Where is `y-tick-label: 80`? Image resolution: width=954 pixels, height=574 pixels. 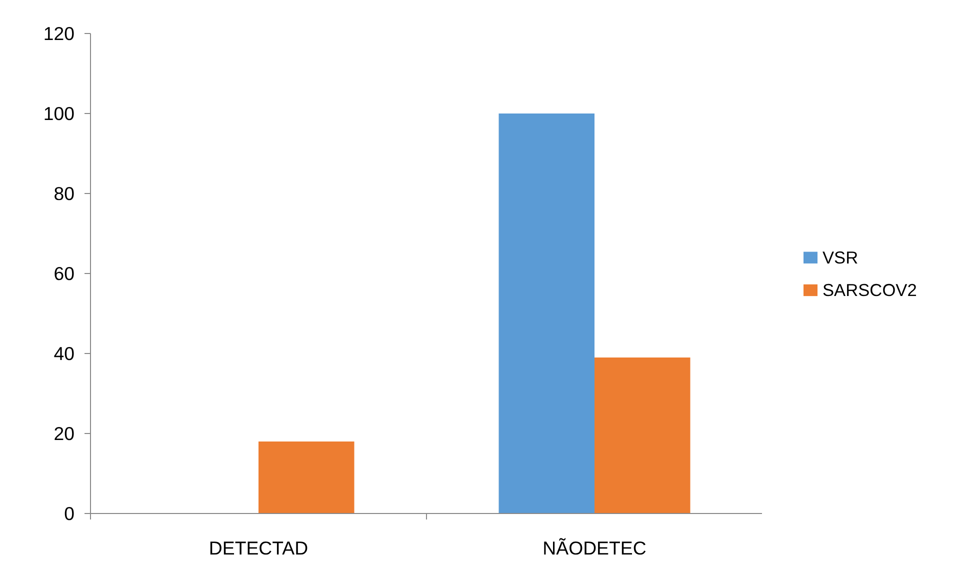 y-tick-label: 80 is located at coordinates (64, 193).